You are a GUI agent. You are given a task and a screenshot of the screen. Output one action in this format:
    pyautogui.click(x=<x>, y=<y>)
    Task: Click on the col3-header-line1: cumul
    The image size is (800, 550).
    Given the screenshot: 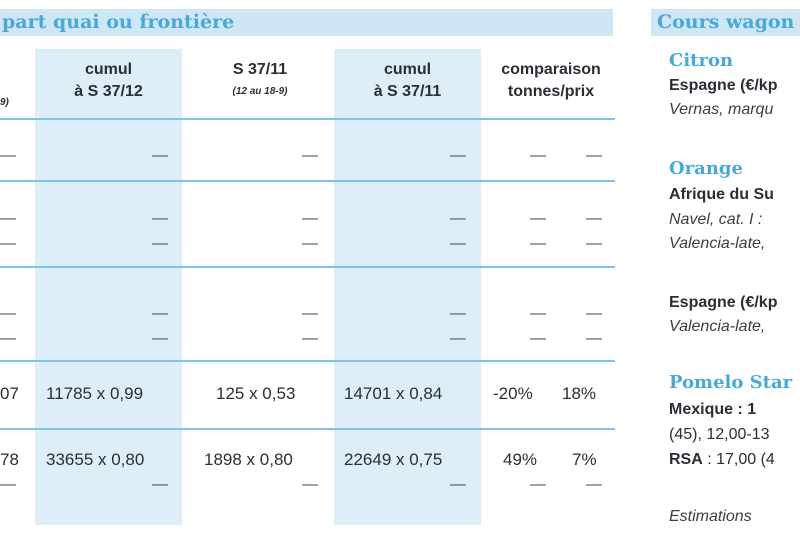 What is the action you would take?
    pyautogui.click(x=407, y=69)
    